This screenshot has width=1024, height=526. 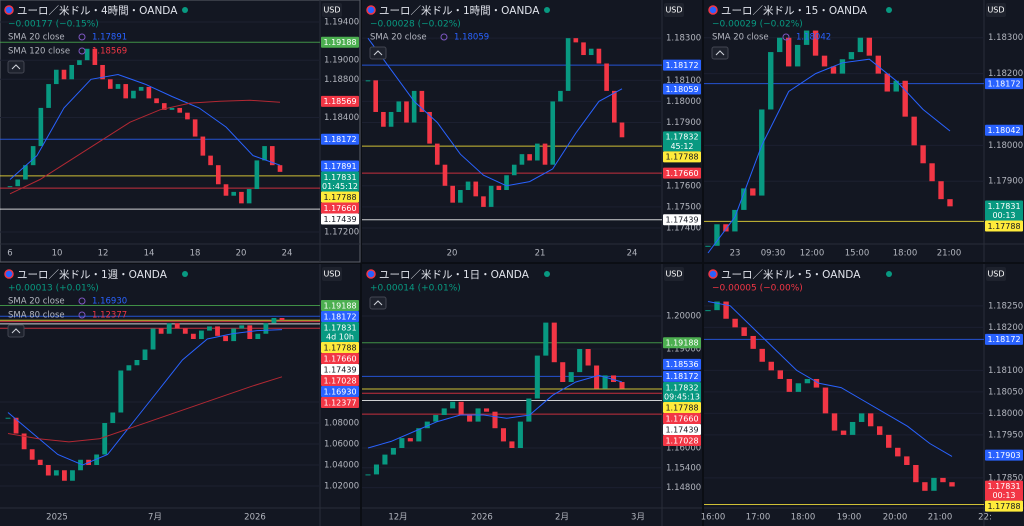 What do you see at coordinates (341, 424) in the screenshot?
I see `y-tick-label: 1.08000` at bounding box center [341, 424].